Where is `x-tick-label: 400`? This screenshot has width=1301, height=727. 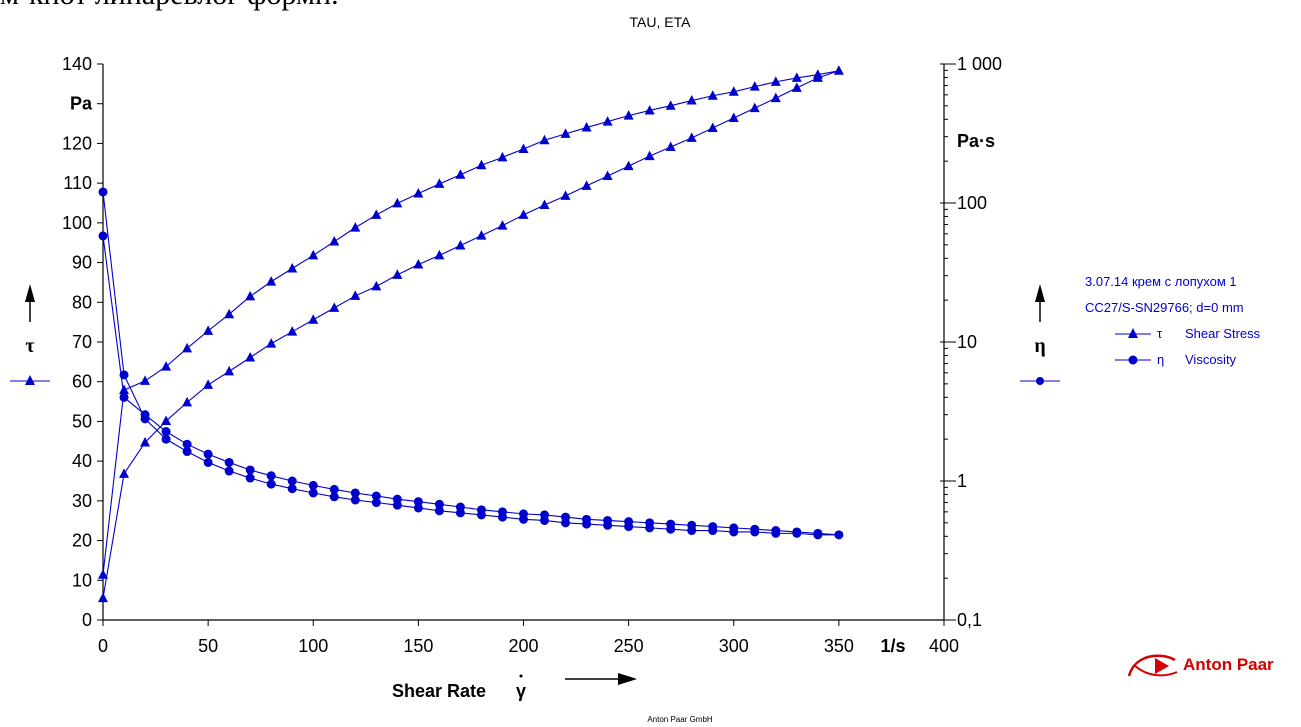 x-tick-label: 400 is located at coordinates (944, 646).